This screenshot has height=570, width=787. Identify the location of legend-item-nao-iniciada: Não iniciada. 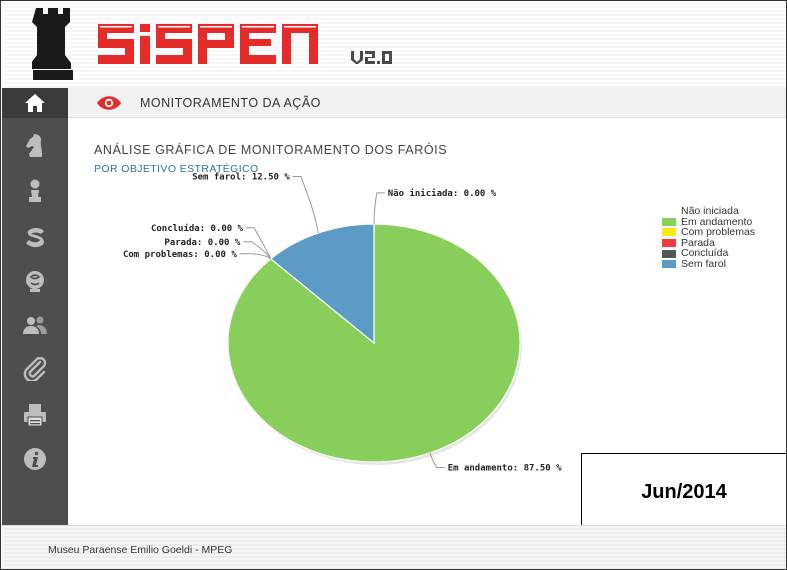
(708, 211).